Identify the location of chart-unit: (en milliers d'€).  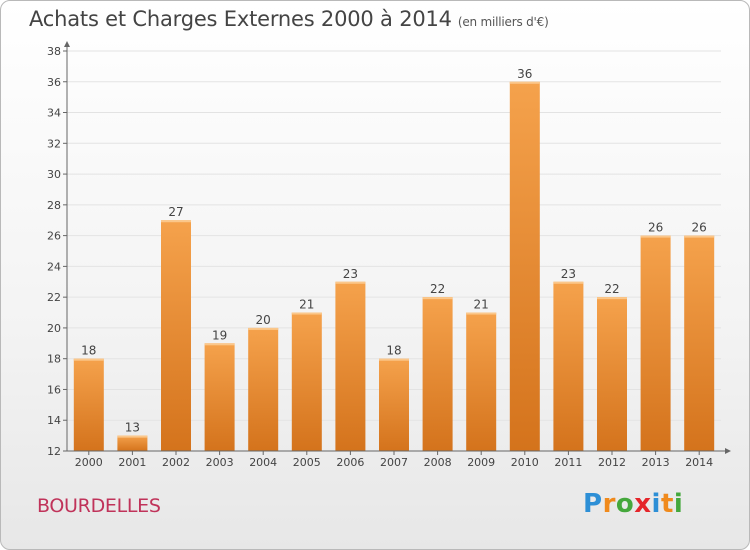
(503, 22).